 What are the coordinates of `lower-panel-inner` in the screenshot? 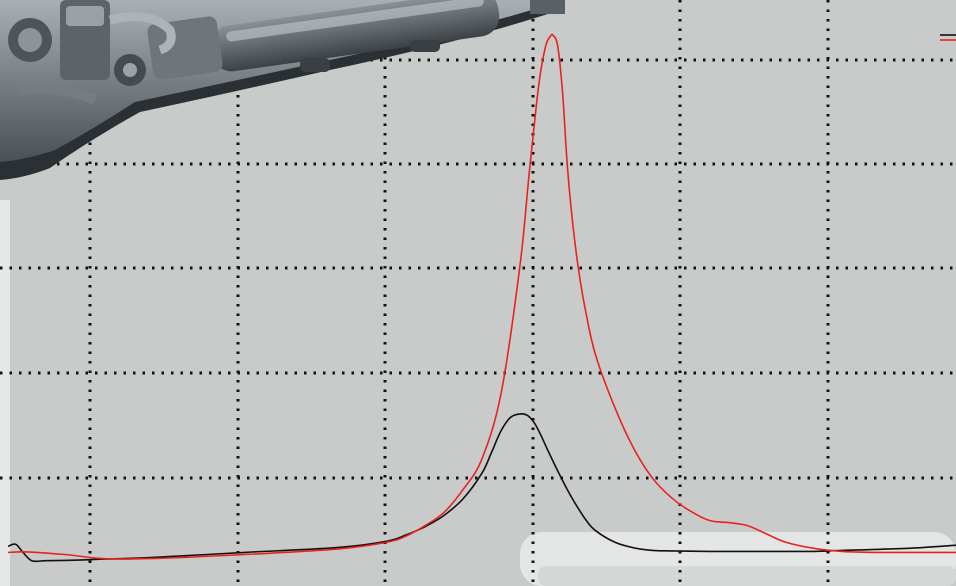 It's located at (747, 576).